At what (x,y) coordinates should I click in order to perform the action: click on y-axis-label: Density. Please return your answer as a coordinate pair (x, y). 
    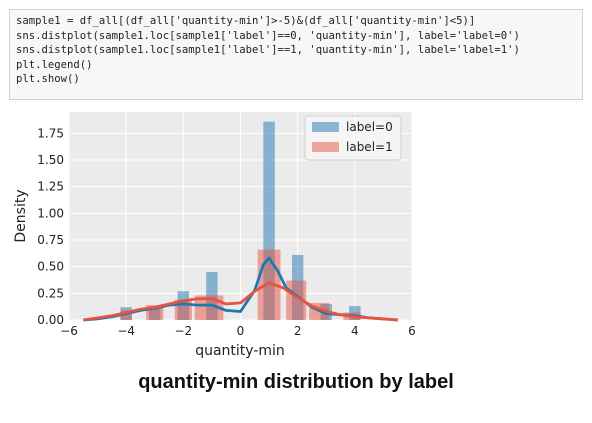
    Looking at the image, I should click on (21, 215).